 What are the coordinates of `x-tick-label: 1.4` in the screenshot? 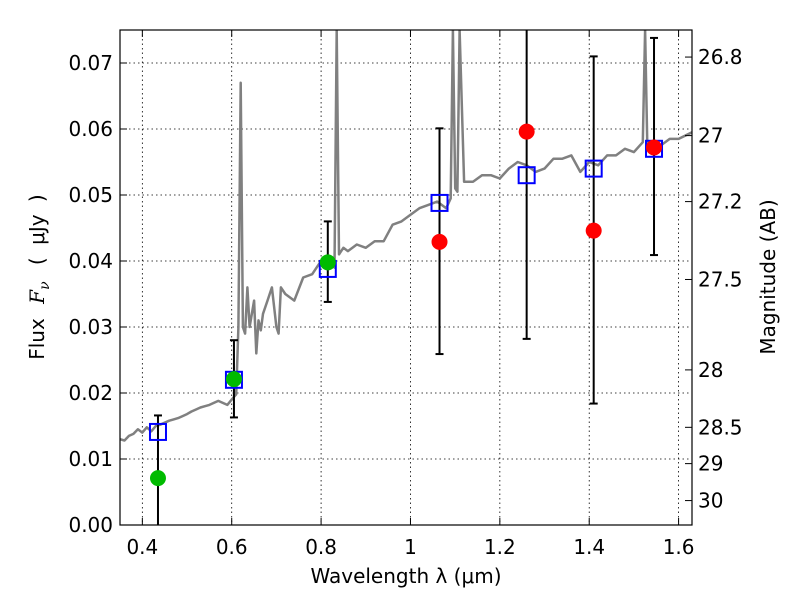 It's located at (589, 547).